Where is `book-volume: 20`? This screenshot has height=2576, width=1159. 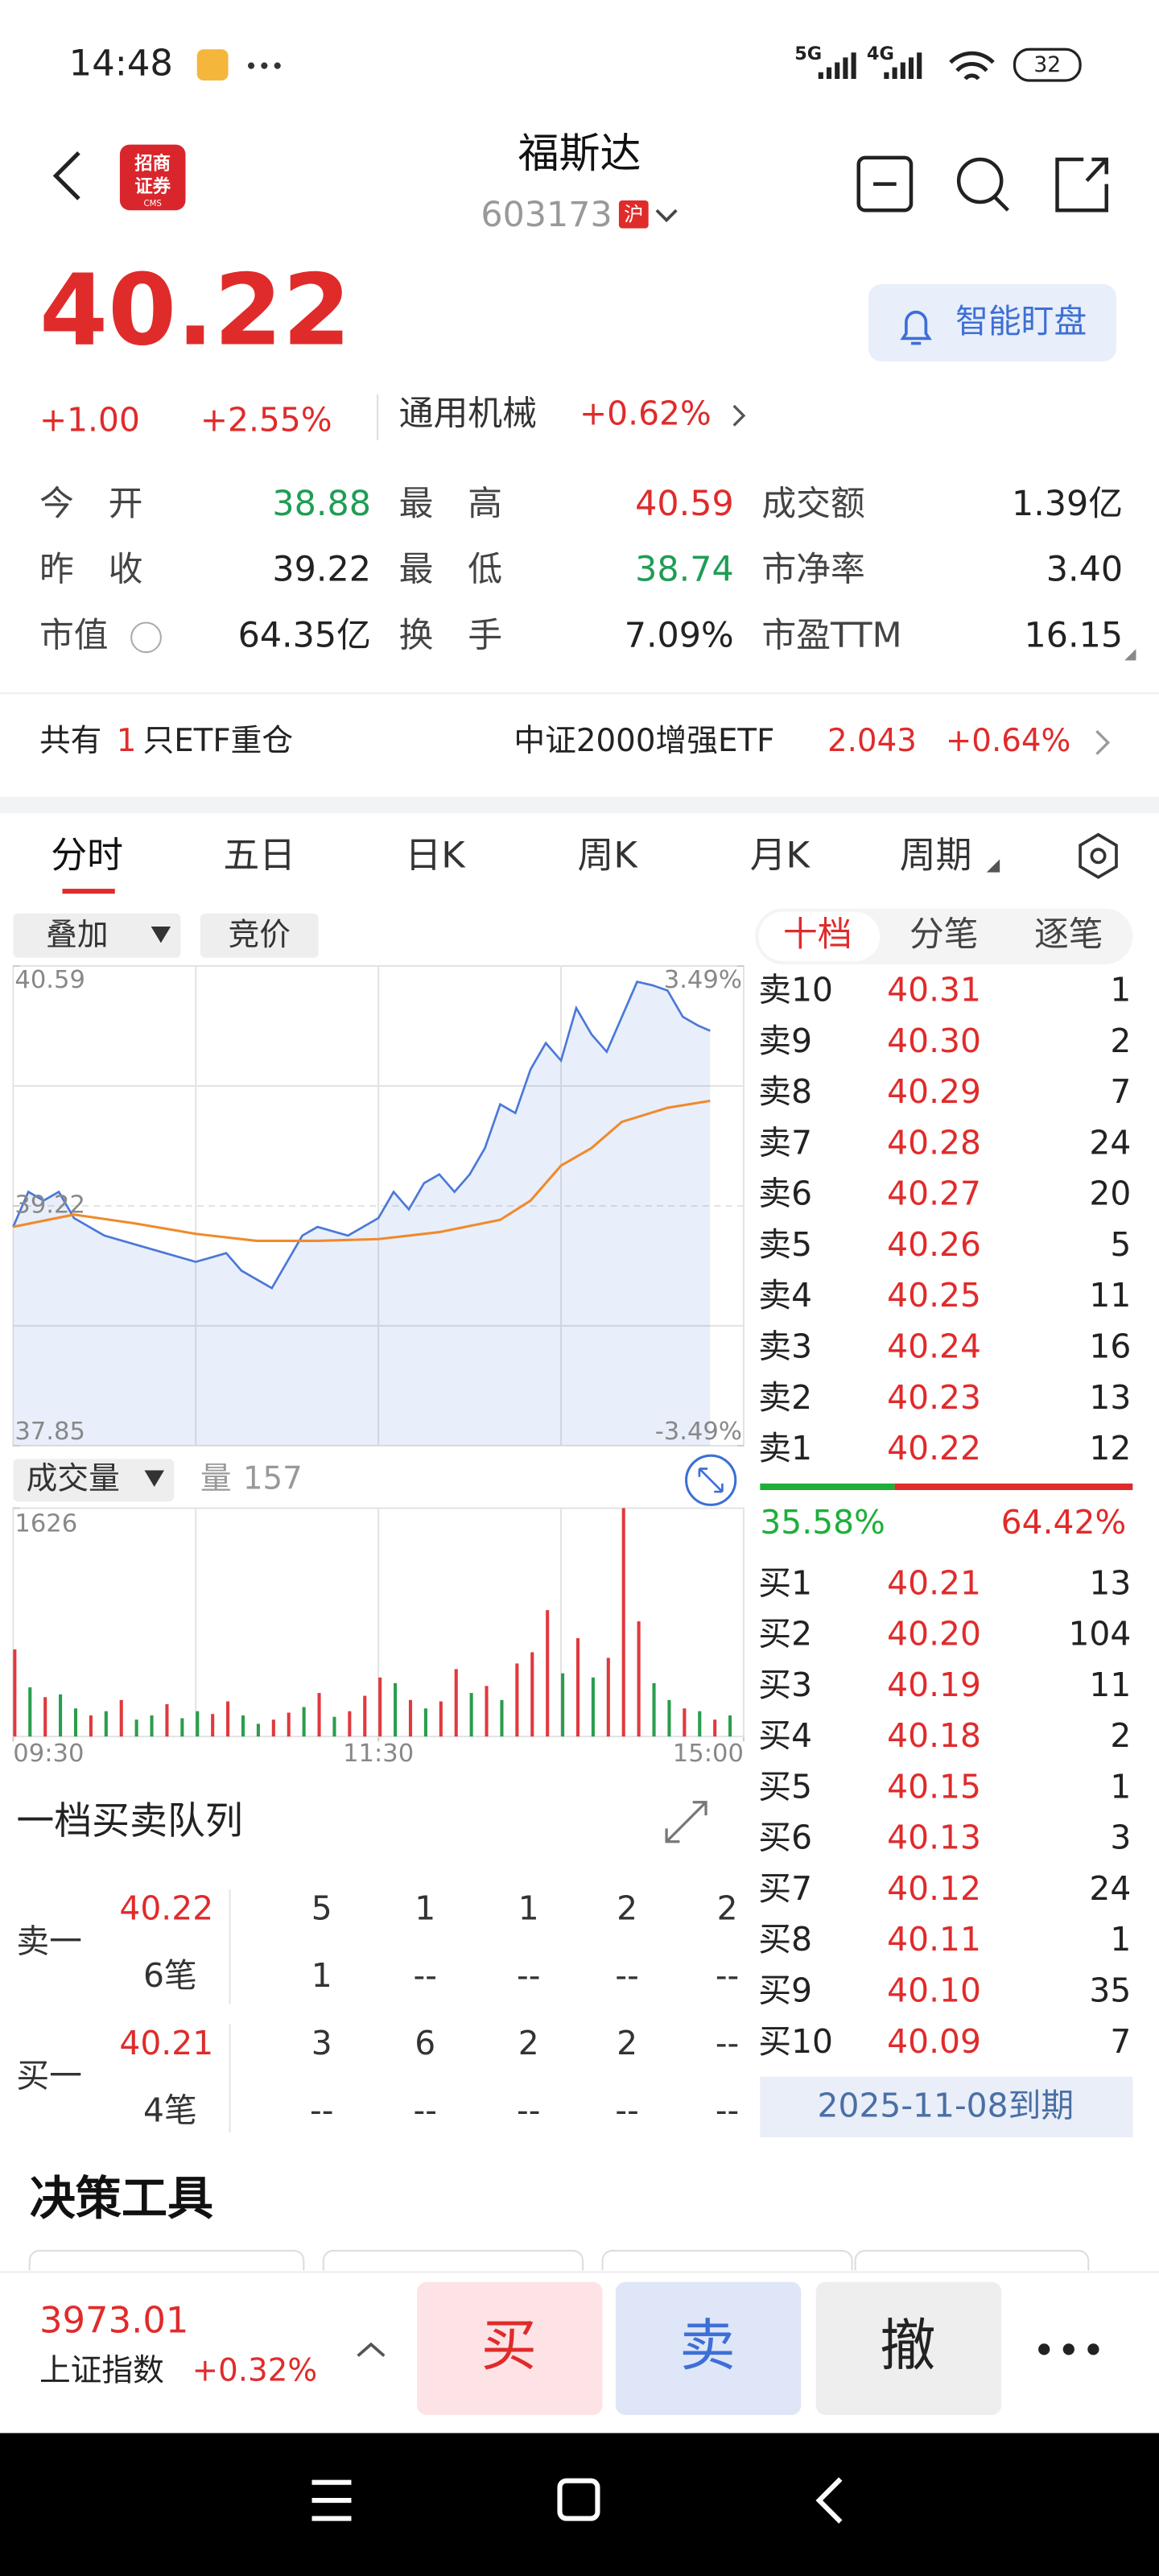 book-volume: 20 is located at coordinates (1110, 1193).